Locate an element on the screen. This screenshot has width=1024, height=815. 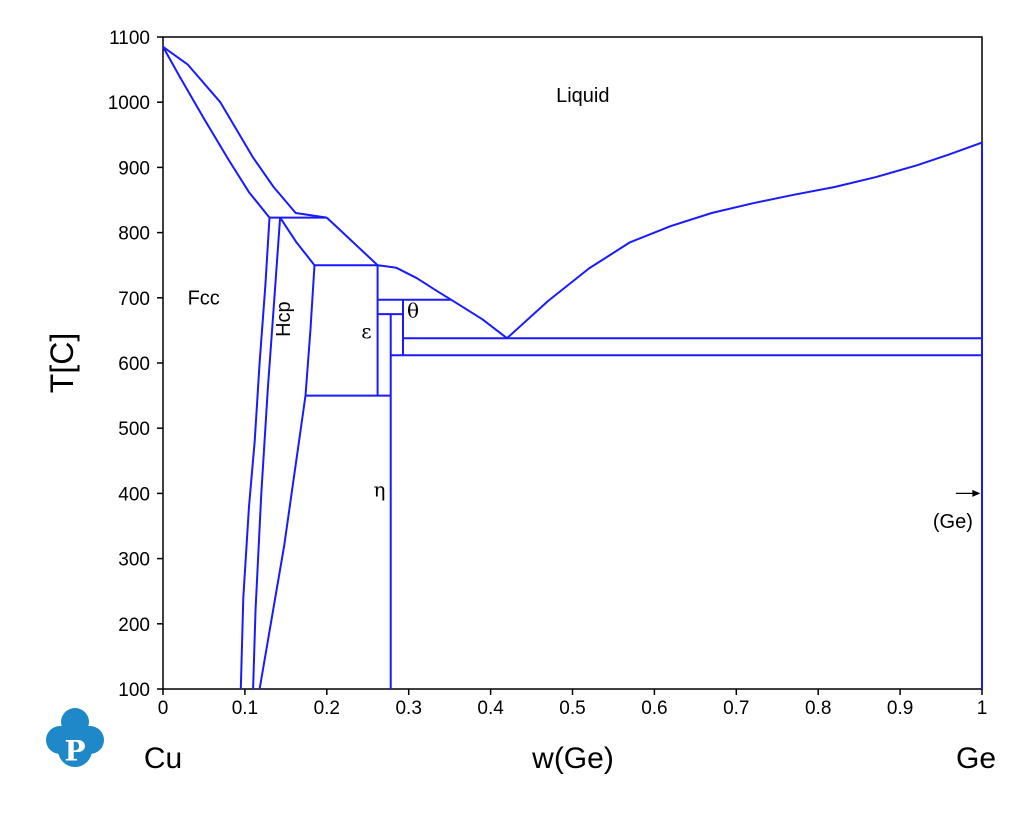
left-component-label: Cu is located at coordinates (163, 758).